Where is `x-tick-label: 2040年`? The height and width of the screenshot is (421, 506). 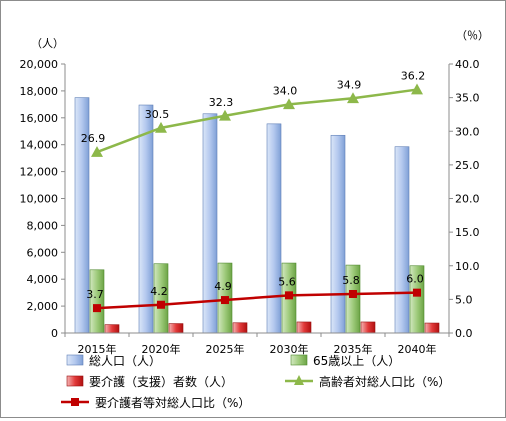
x-tick-label: 2040年 is located at coordinates (417, 349).